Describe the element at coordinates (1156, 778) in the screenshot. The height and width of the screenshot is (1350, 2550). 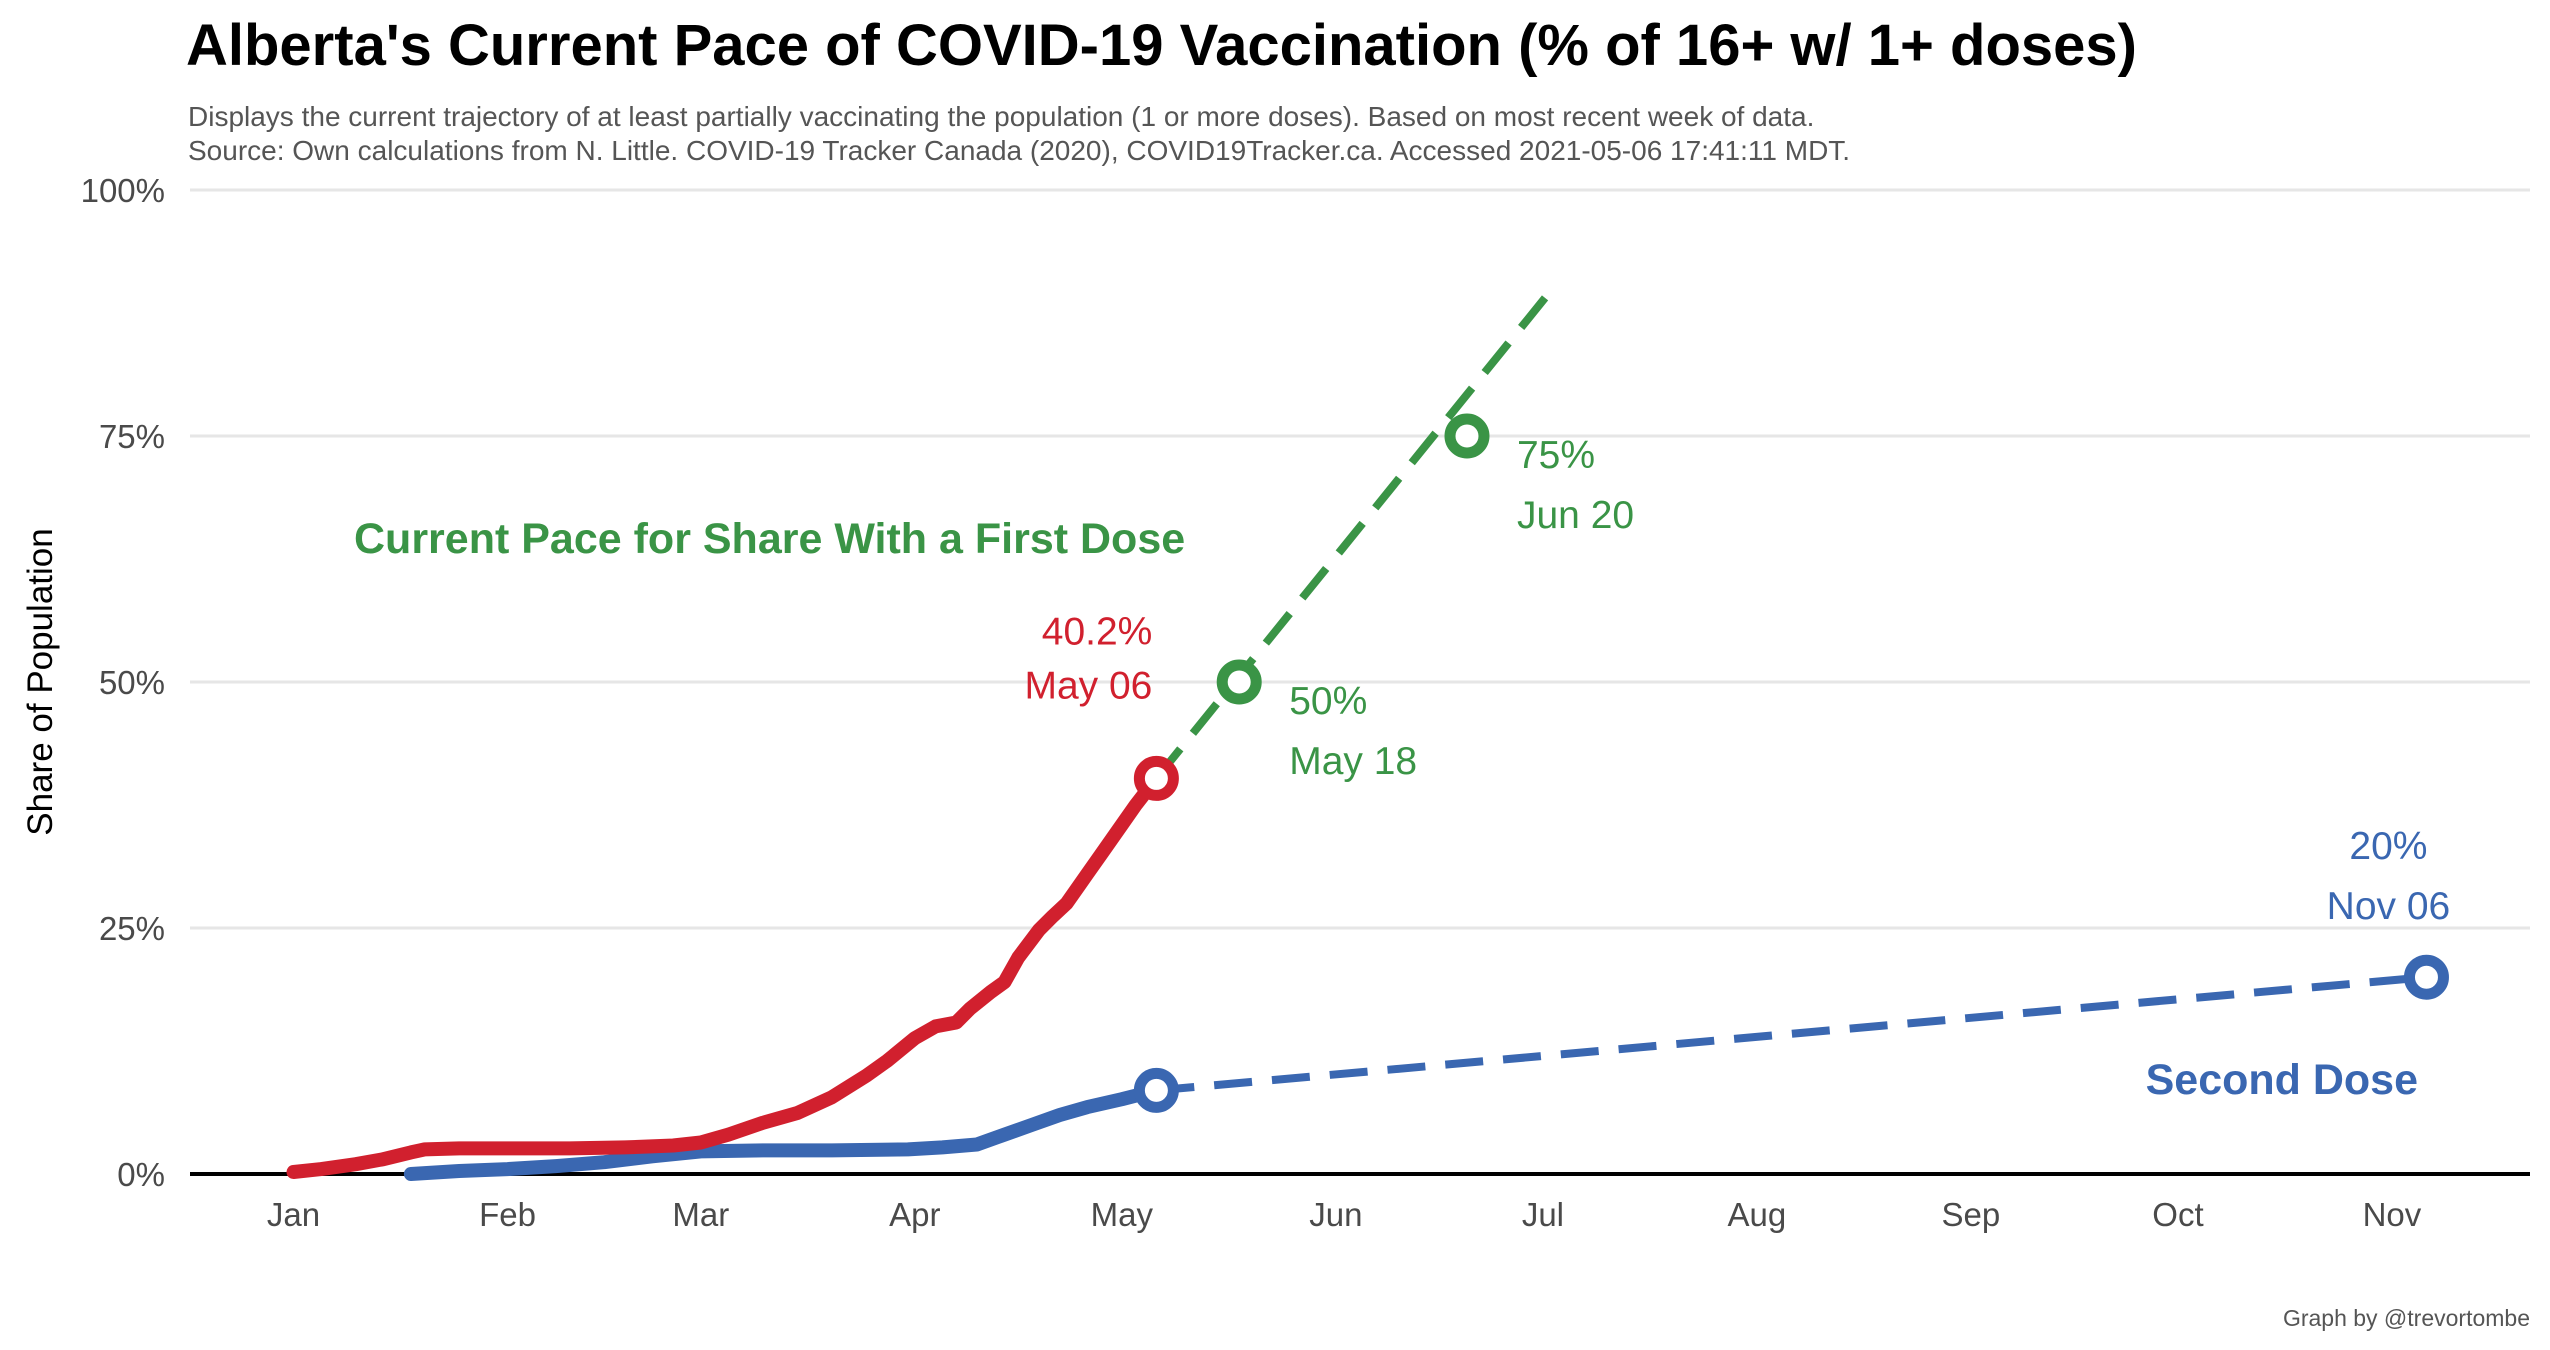
I see `marker-first-dose-now` at that location.